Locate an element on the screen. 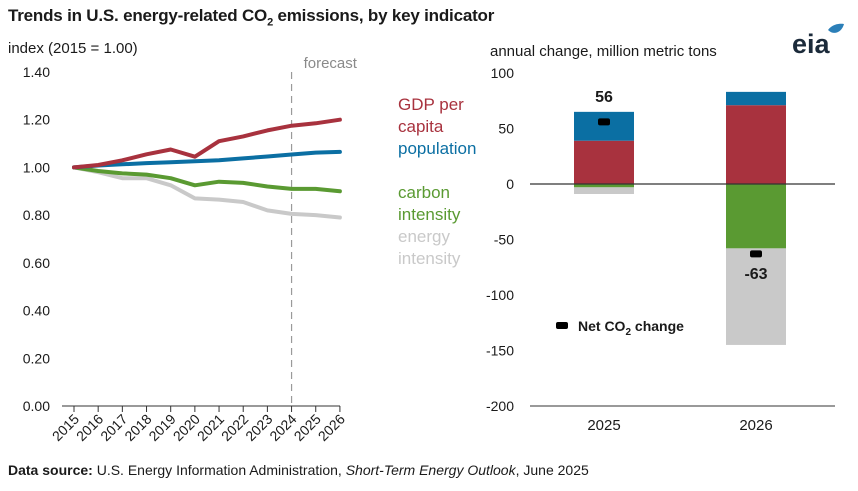 The image size is (858, 491). legend-label-energy: intensity is located at coordinates (429, 258).